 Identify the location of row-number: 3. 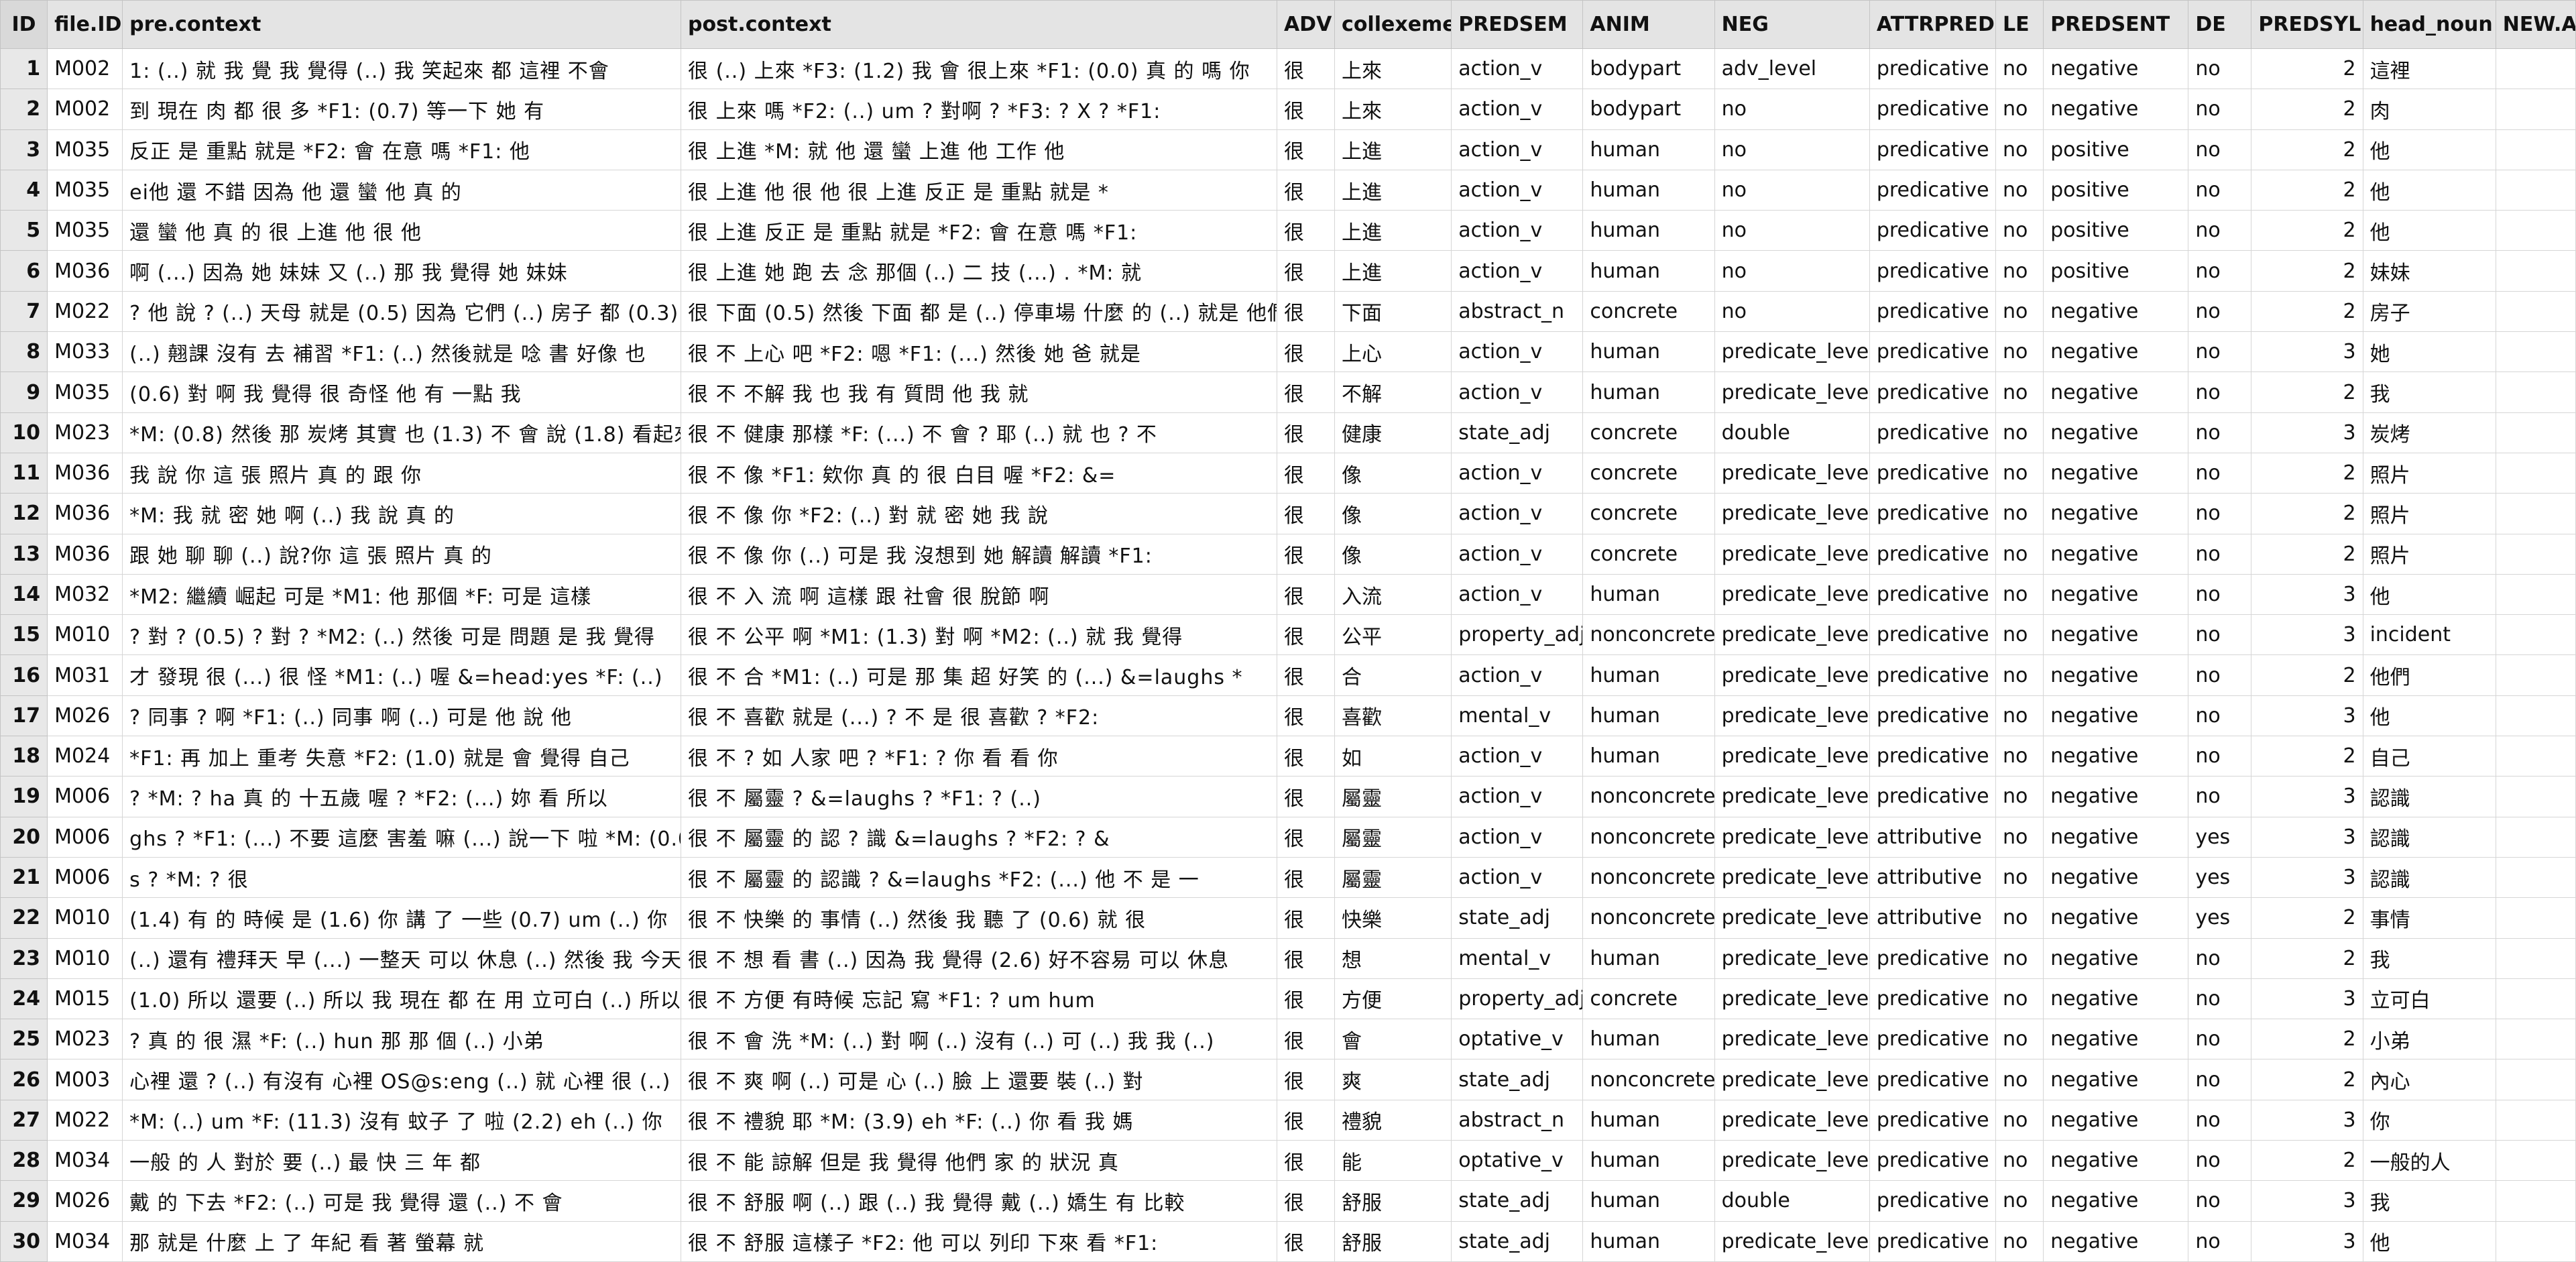
(24, 149).